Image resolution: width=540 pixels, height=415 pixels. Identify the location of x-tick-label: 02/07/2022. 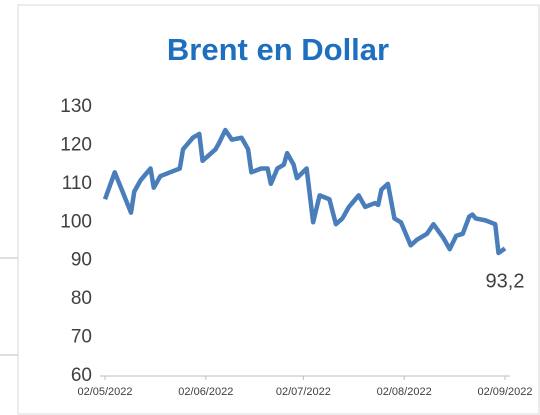
(303, 392).